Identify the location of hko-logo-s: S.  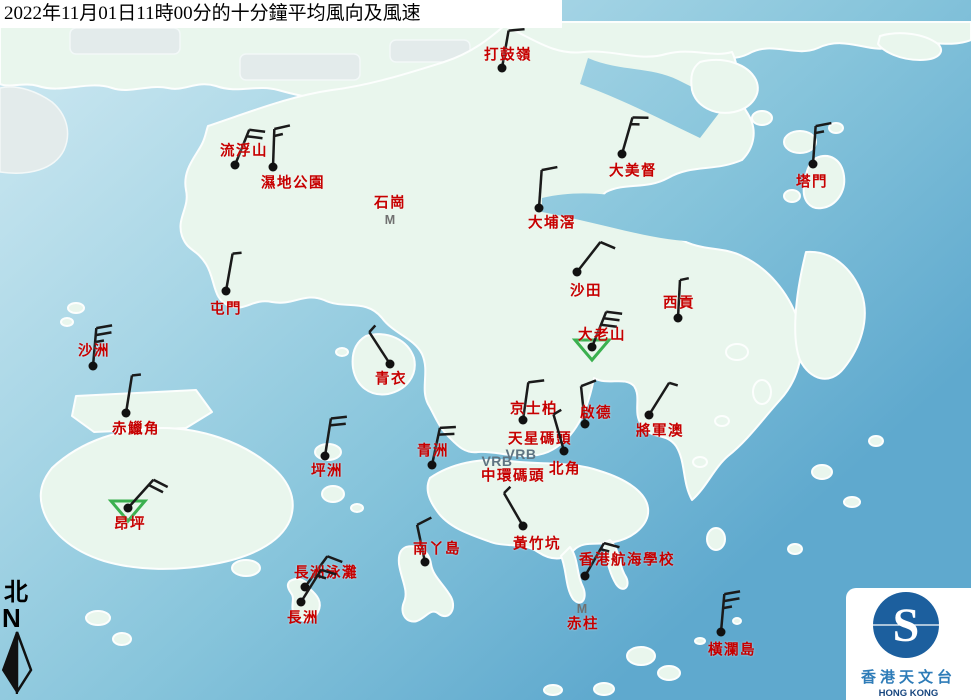
(906, 625).